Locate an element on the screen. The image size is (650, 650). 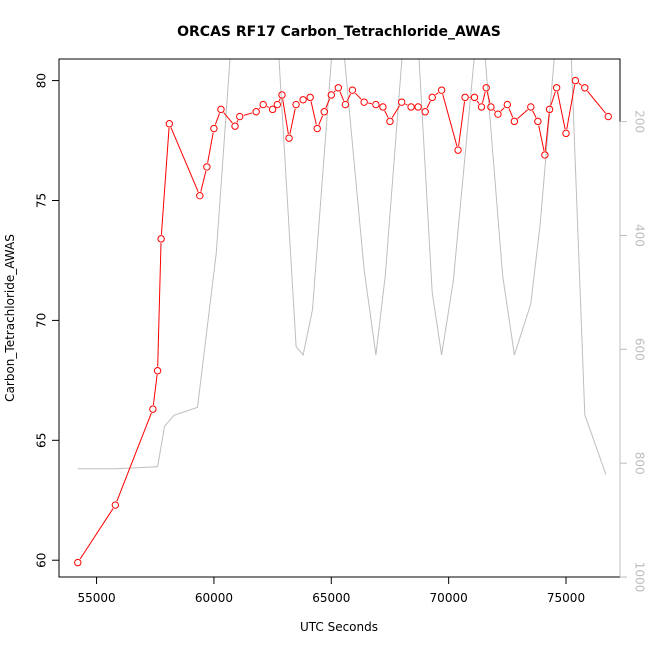
x-tick-label: 70000 is located at coordinates (449, 598).